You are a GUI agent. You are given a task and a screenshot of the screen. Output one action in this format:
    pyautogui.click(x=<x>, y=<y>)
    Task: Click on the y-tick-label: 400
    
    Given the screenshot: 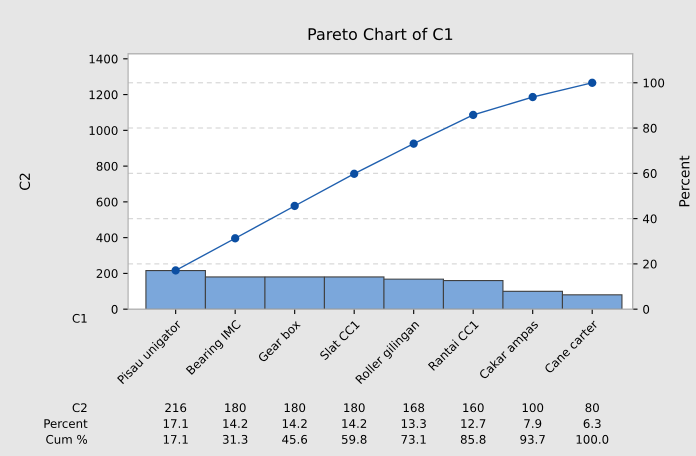 What is the action you would take?
    pyautogui.click(x=107, y=237)
    